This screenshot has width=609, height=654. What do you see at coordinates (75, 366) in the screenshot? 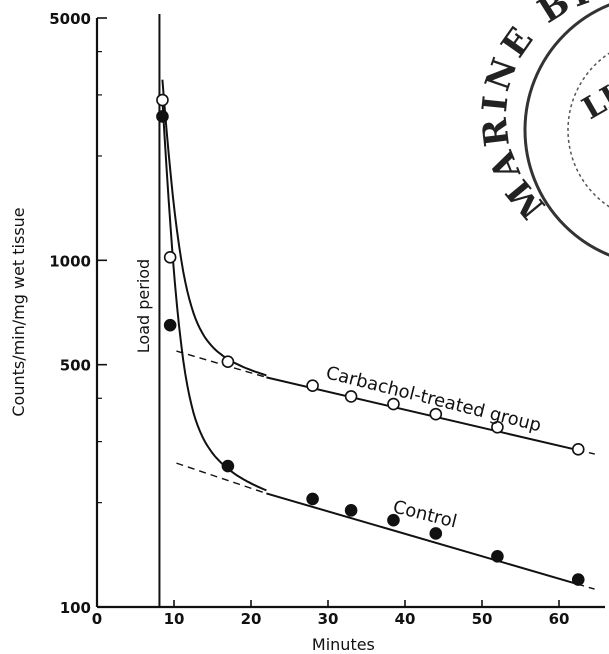
I see `y-tick-label: 500` at bounding box center [75, 366].